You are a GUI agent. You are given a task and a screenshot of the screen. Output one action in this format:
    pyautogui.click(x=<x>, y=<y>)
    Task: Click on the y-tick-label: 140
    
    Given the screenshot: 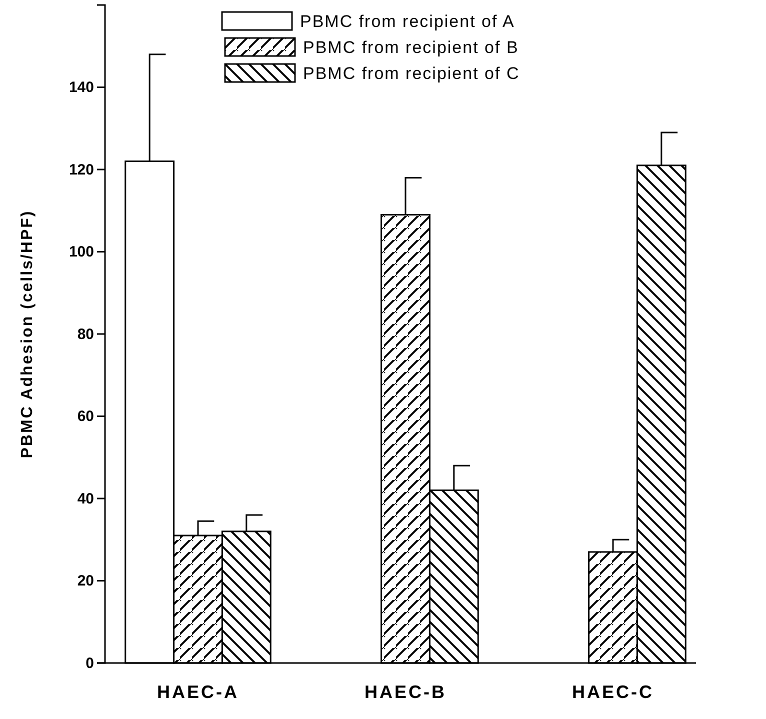 What is the action you would take?
    pyautogui.click(x=81, y=87)
    